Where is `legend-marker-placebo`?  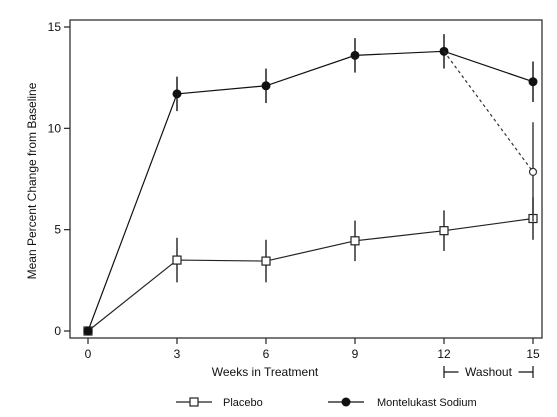
legend-marker-placebo is located at coordinates (194, 402).